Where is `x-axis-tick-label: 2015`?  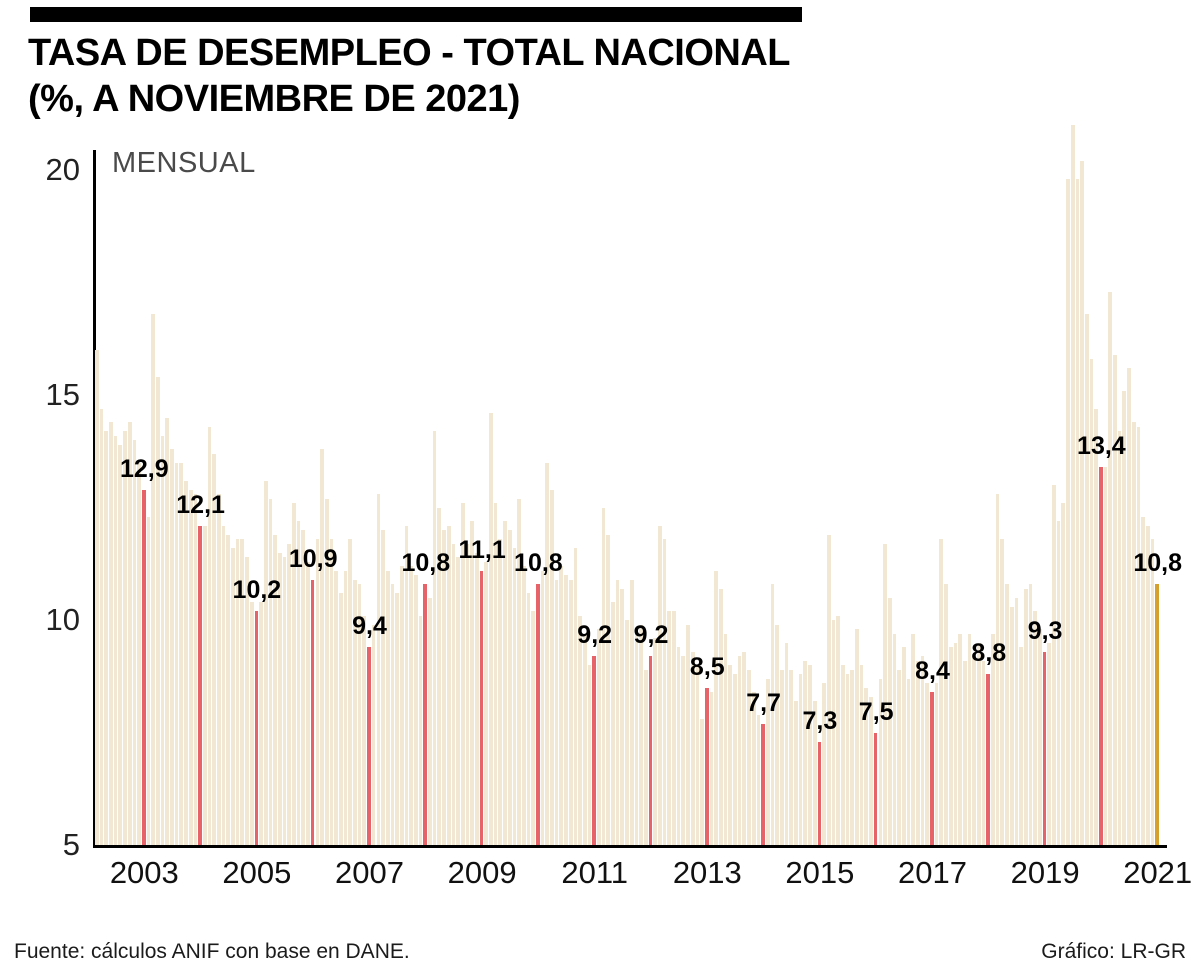 x-axis-tick-label: 2015 is located at coordinates (820, 872).